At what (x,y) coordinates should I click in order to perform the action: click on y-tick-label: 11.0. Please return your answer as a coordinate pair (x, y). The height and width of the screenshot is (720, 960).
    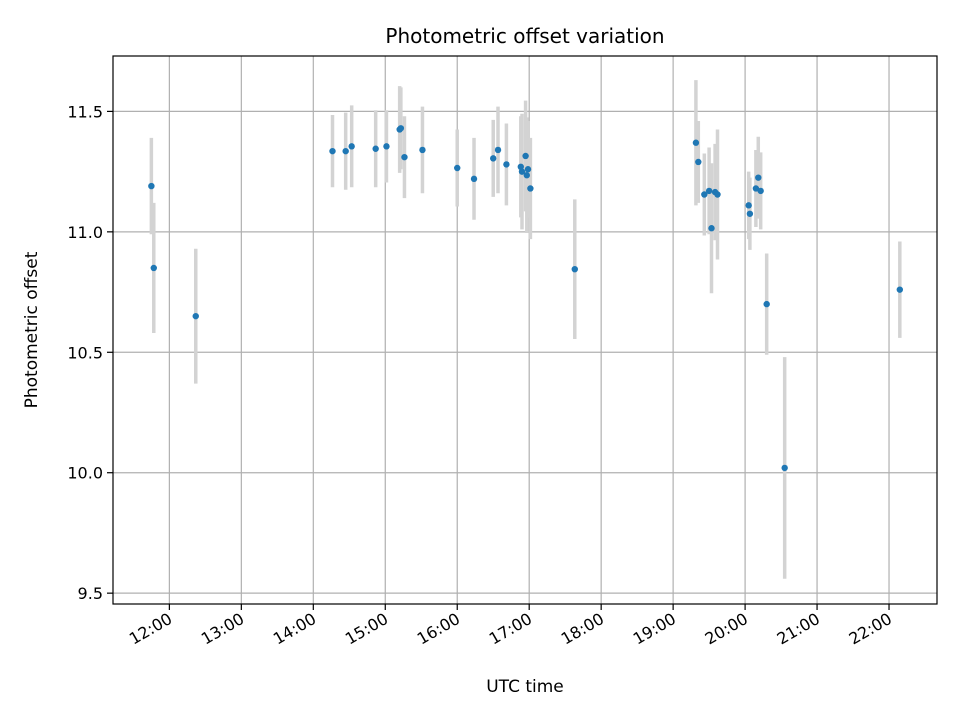
    Looking at the image, I should click on (85, 232).